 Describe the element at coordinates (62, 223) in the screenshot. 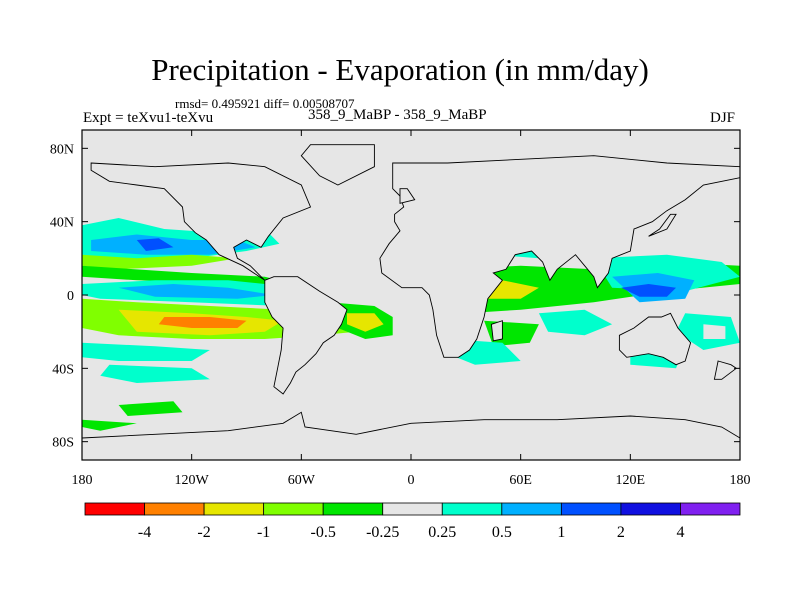

I see `y-tick-label: 40N` at that location.